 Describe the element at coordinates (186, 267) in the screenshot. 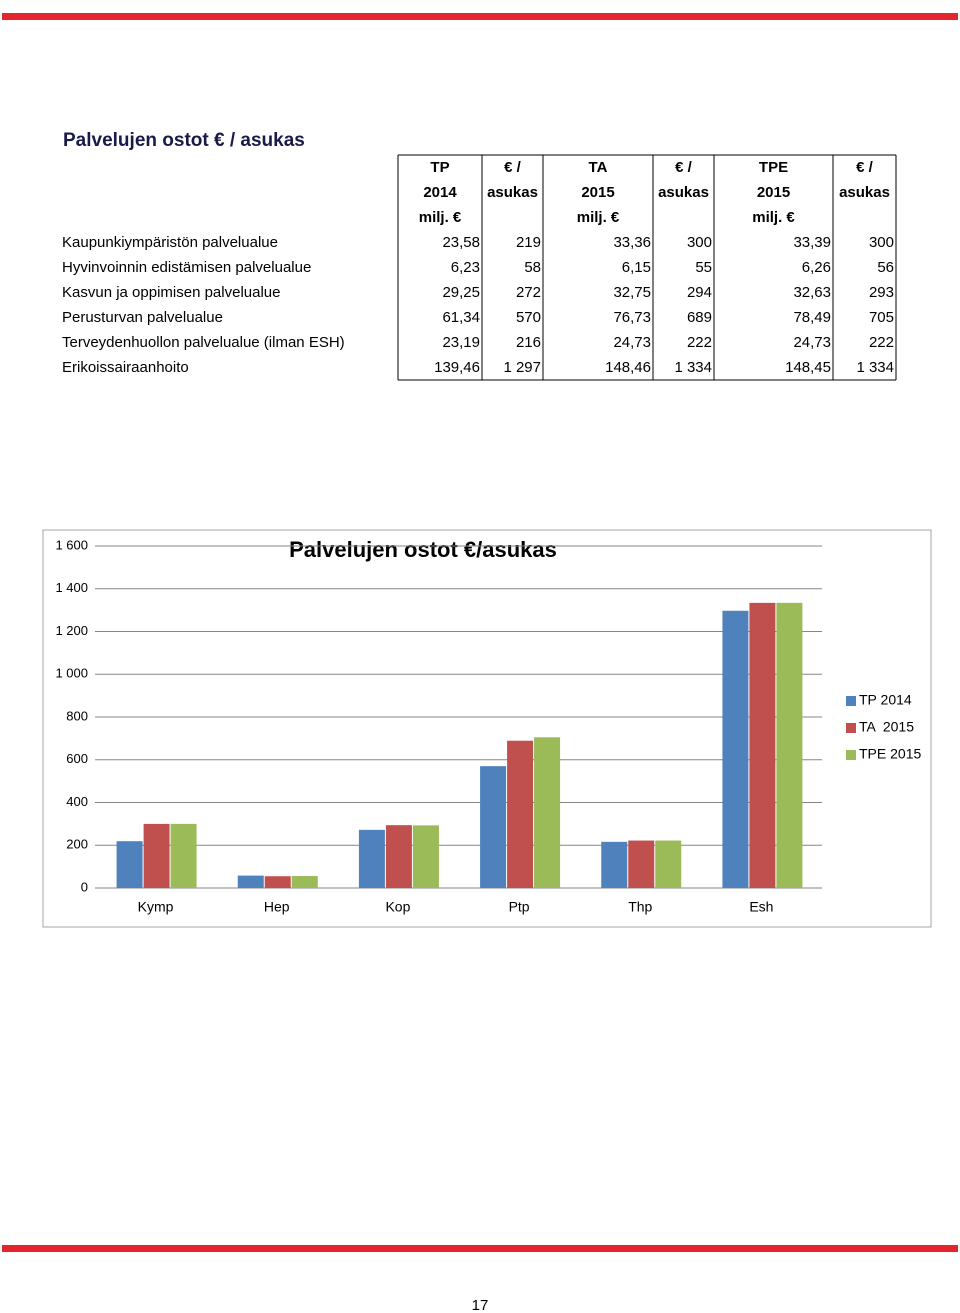

I see `row-label: Hyvinvoinnin edistämisen palvelualue` at that location.